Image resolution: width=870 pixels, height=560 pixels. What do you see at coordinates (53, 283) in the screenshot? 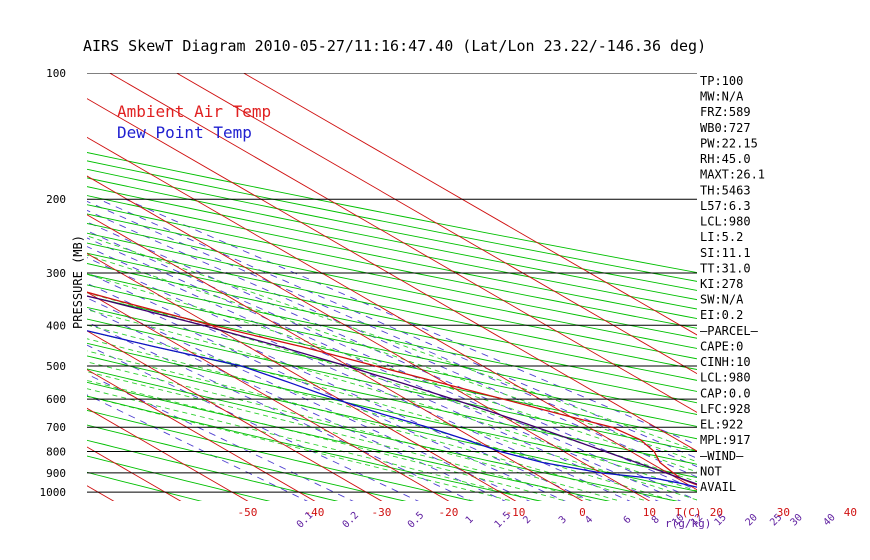
I see `pressure-tick-labels: 100 200 300 400 500 600 700 800 900 1000` at bounding box center [53, 283].